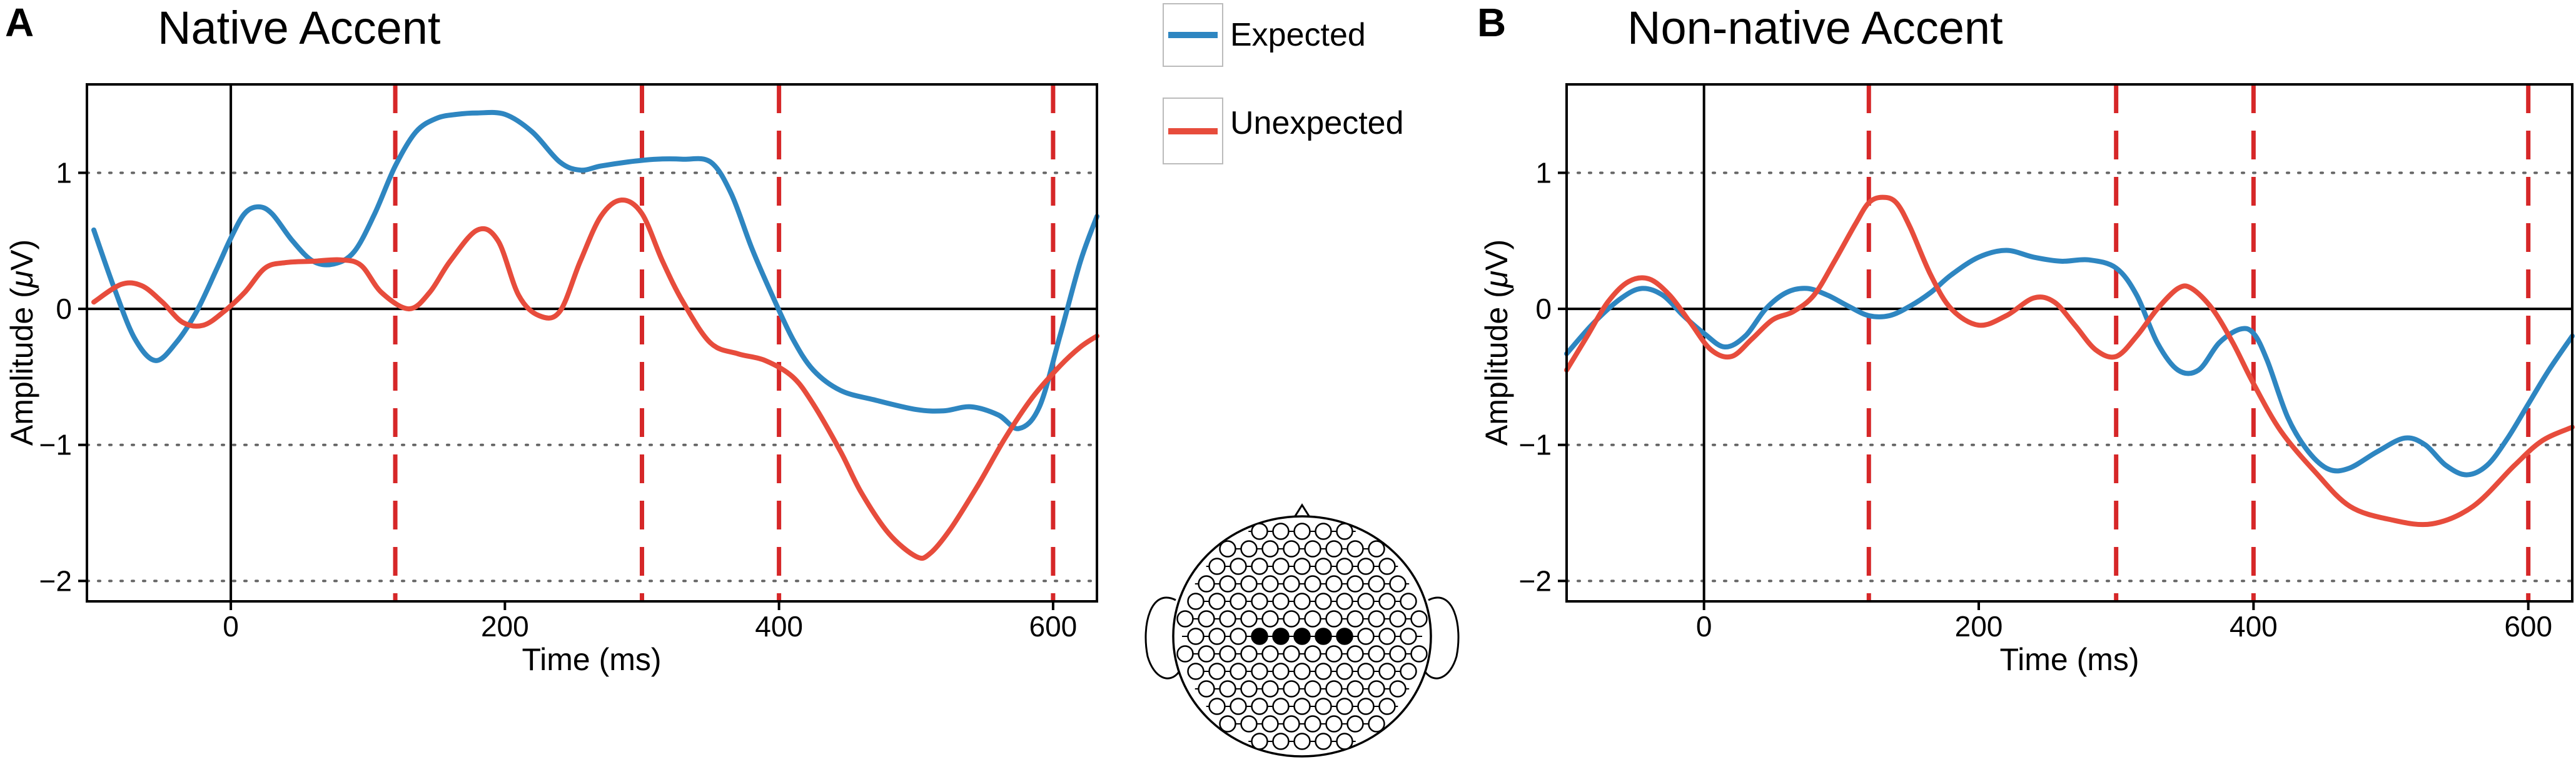  I want to click on panel-a-y-tick-label-0: −2, so click(56, 580).